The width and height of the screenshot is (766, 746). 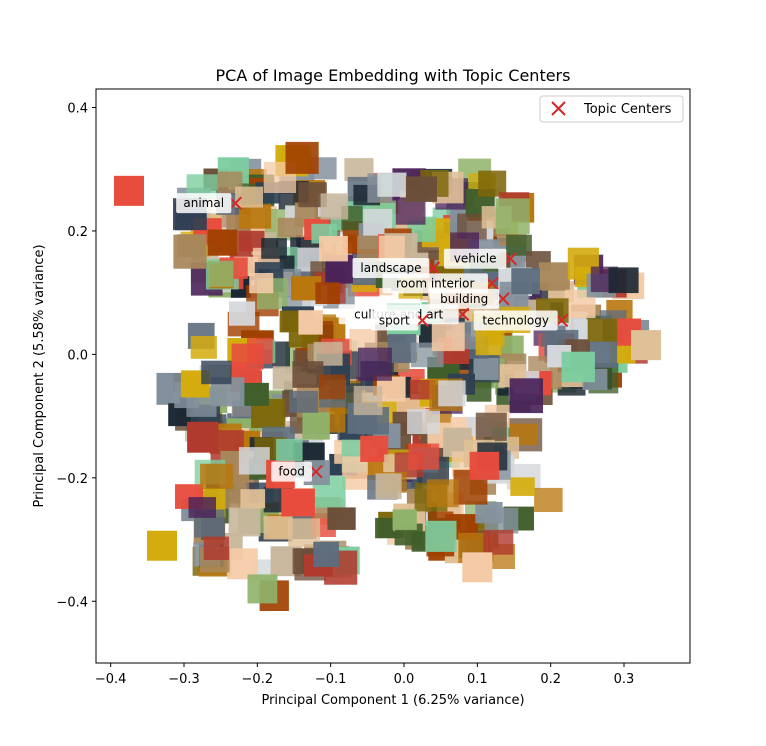 What do you see at coordinates (392, 700) in the screenshot?
I see `x-axis-label: Principal Component 1 (6.25% variance)` at bounding box center [392, 700].